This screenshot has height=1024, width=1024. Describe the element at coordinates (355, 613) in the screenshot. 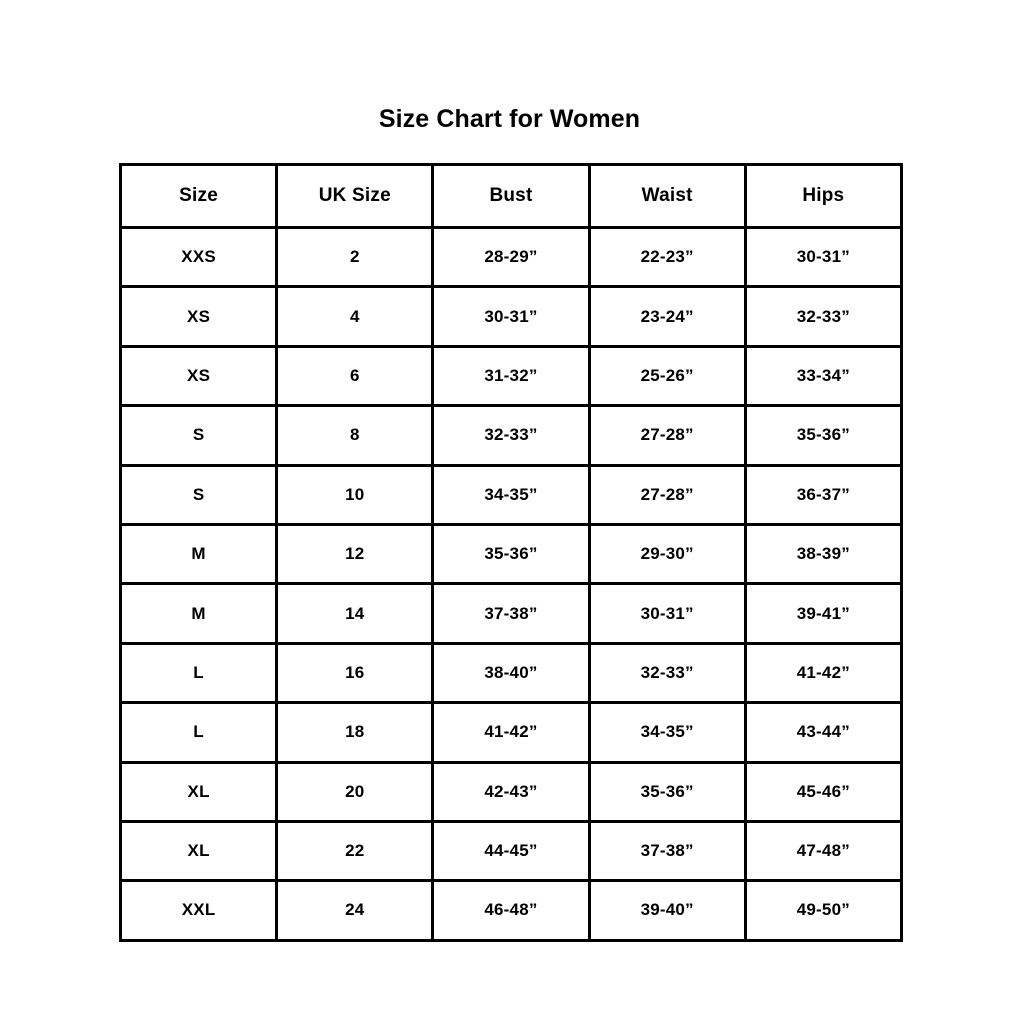

I see `cell-uk-size: 14` at that location.